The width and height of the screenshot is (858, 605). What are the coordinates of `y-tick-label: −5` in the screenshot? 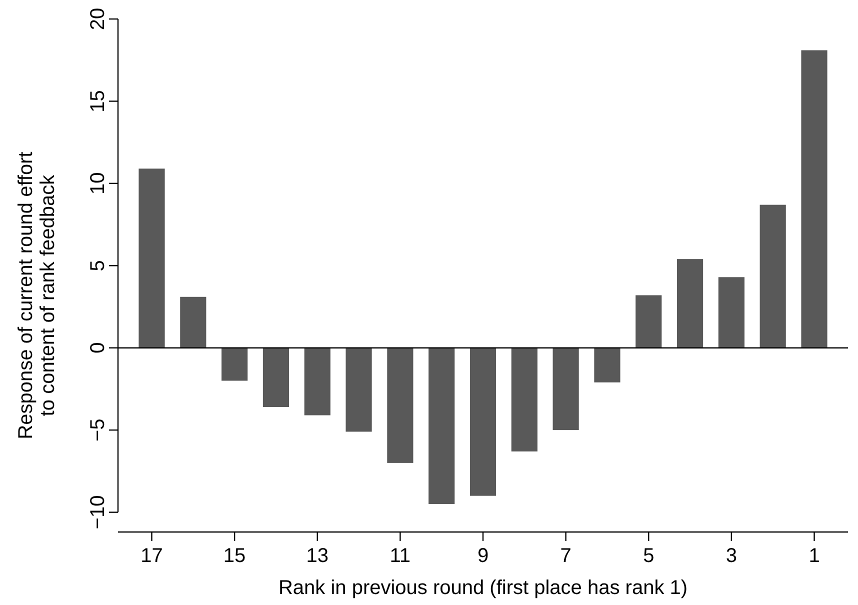 It's located at (98, 430).